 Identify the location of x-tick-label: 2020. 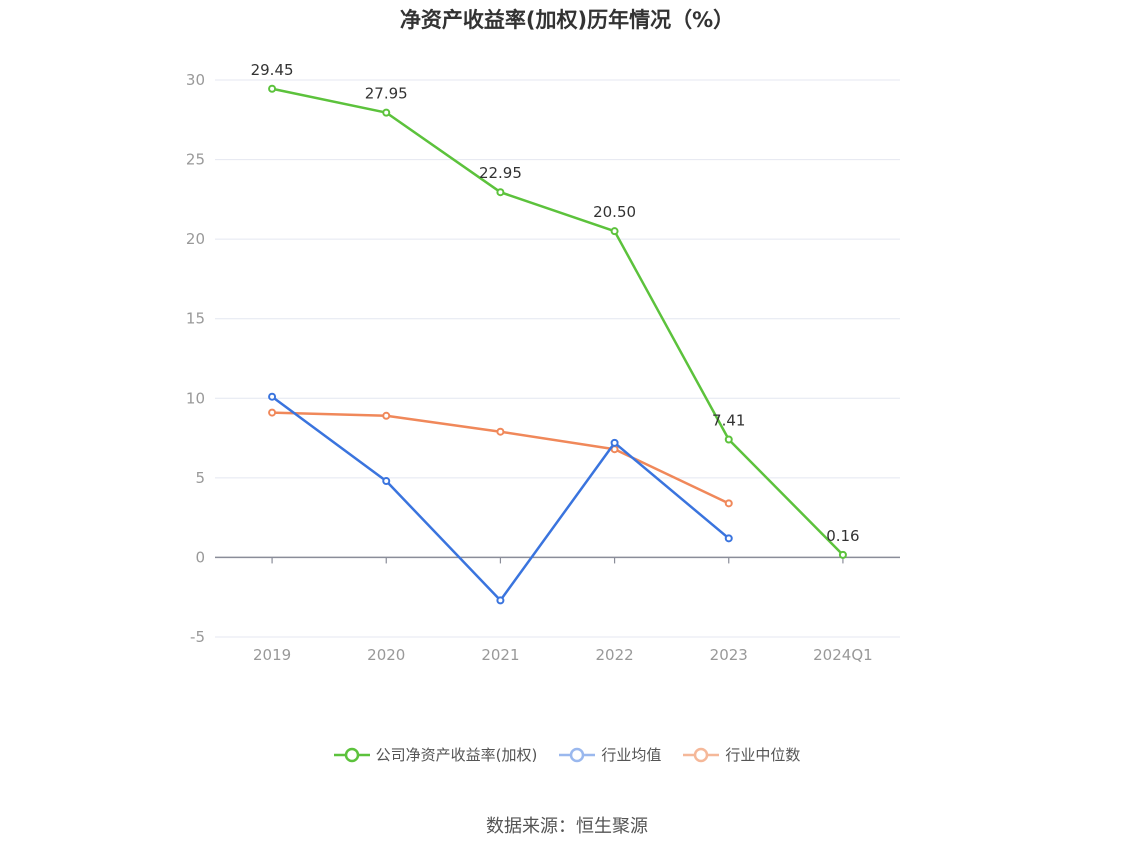
(386, 655).